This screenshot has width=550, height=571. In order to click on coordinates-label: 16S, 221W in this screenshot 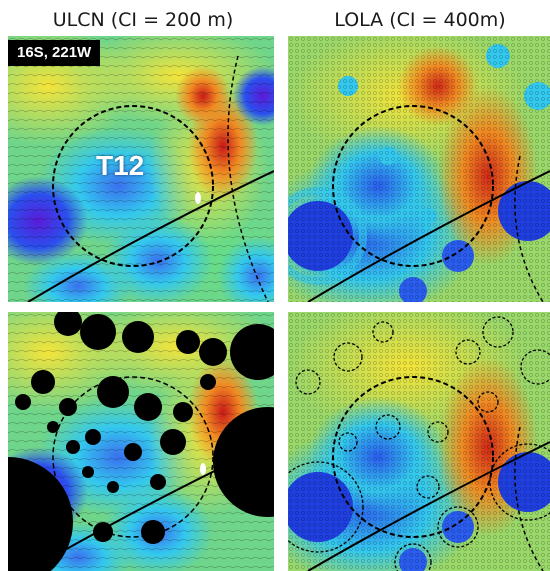, I will do `click(54, 53)`.